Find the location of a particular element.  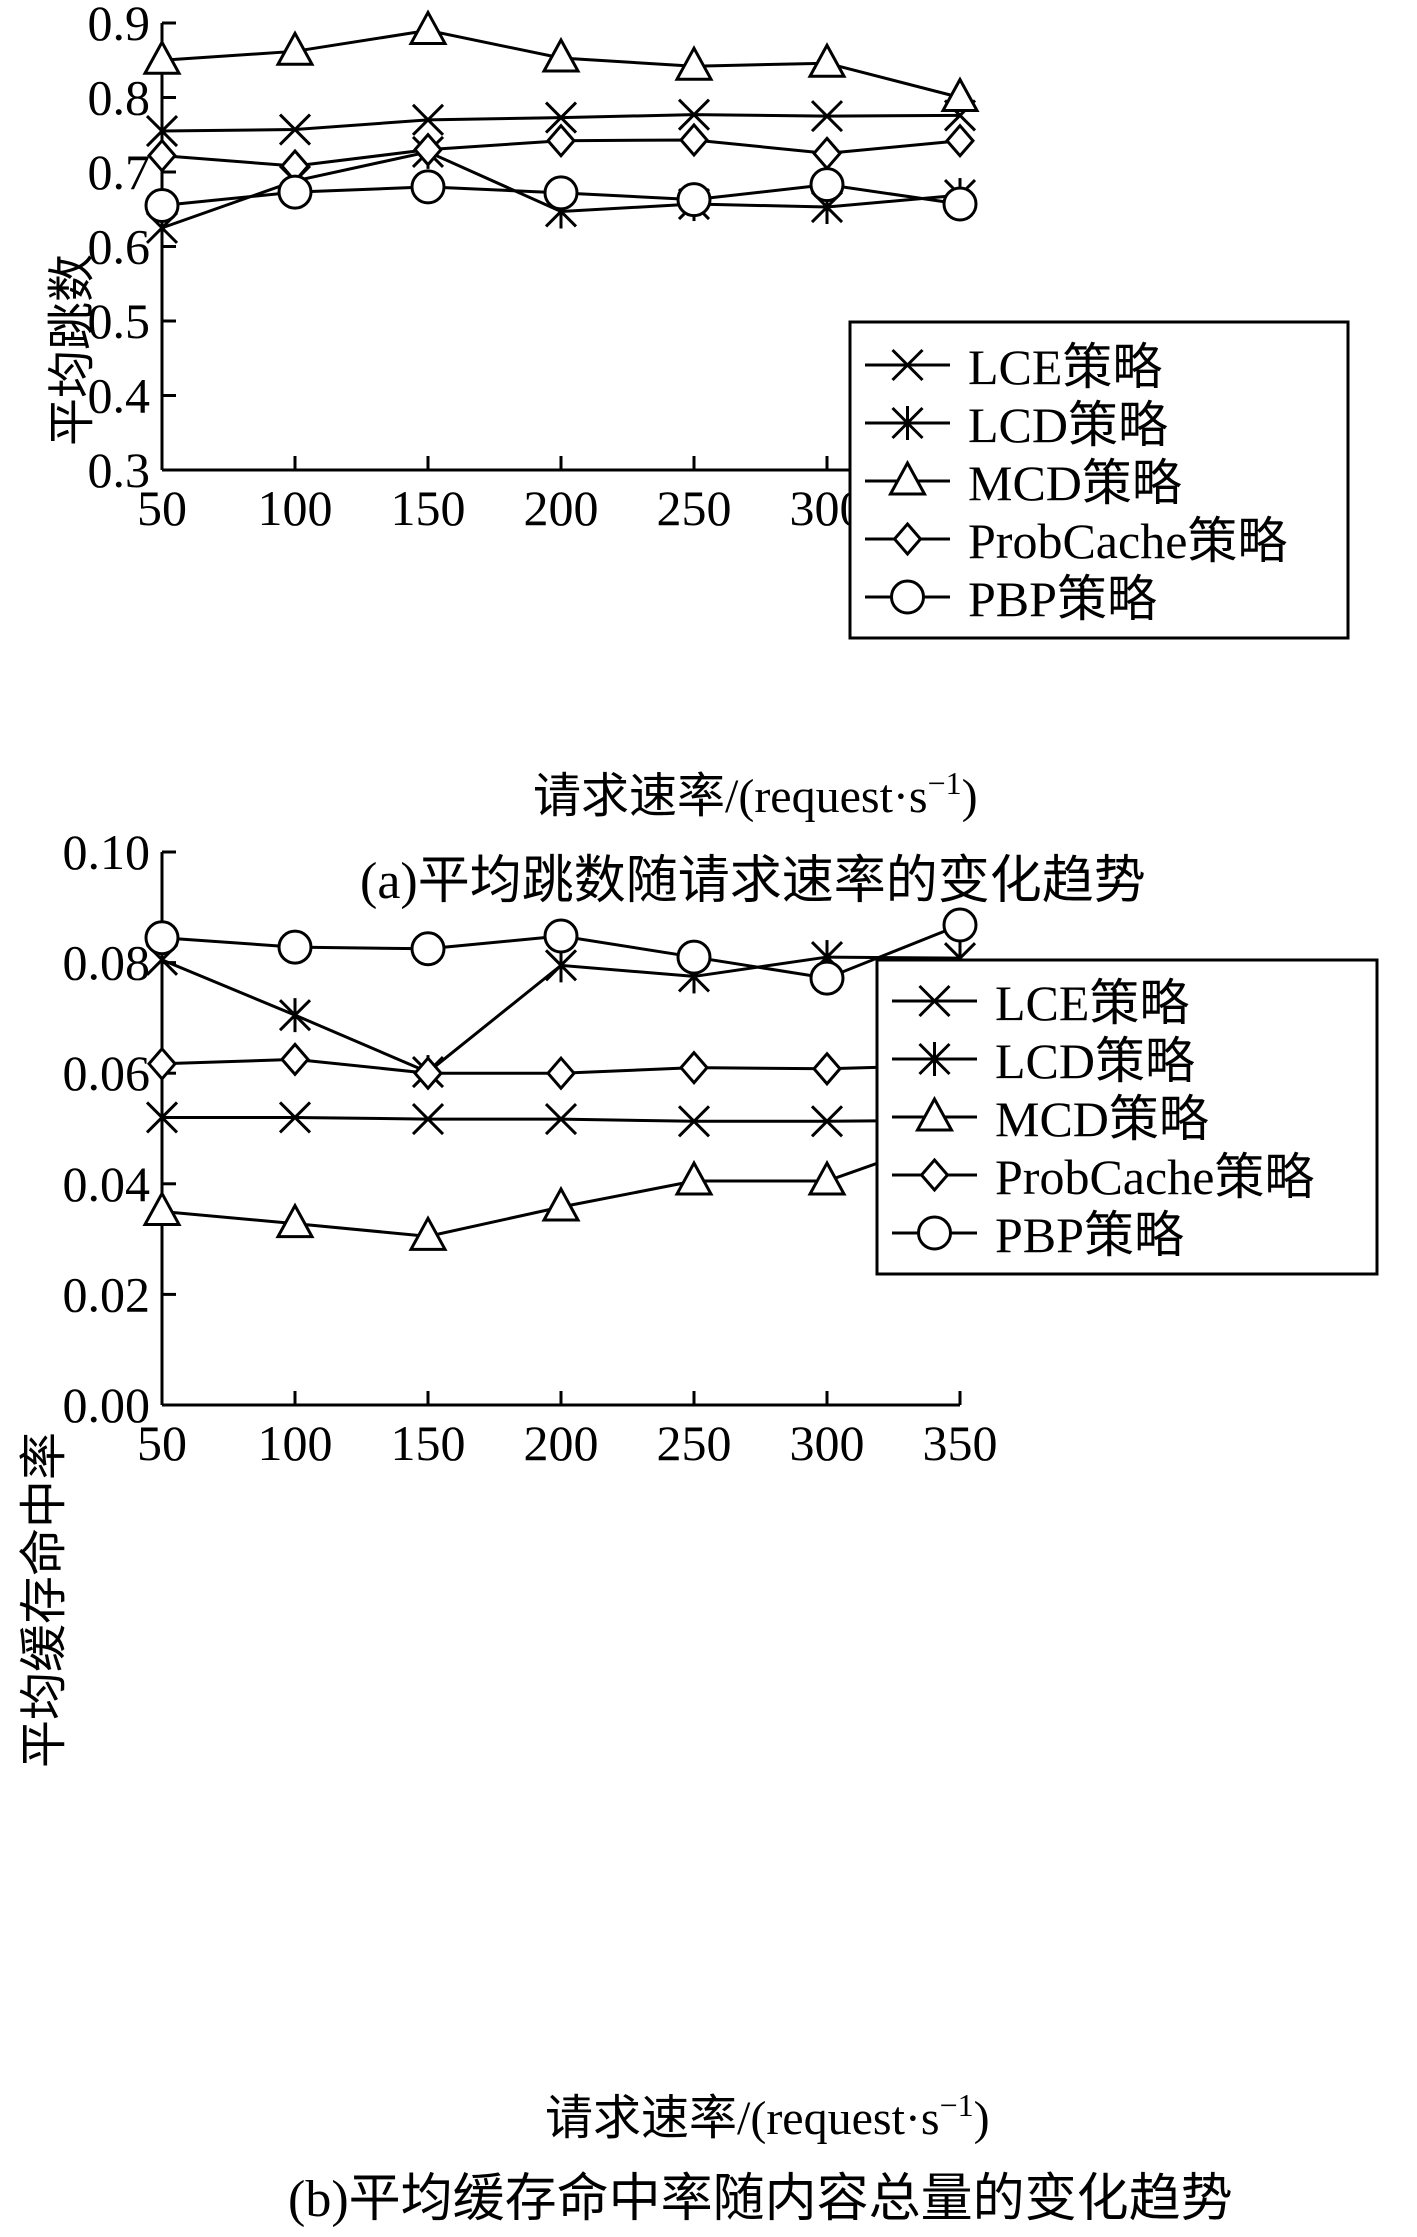

chart-b-ylabel: 平均缓存命中率 is located at coordinates (44, 1600).